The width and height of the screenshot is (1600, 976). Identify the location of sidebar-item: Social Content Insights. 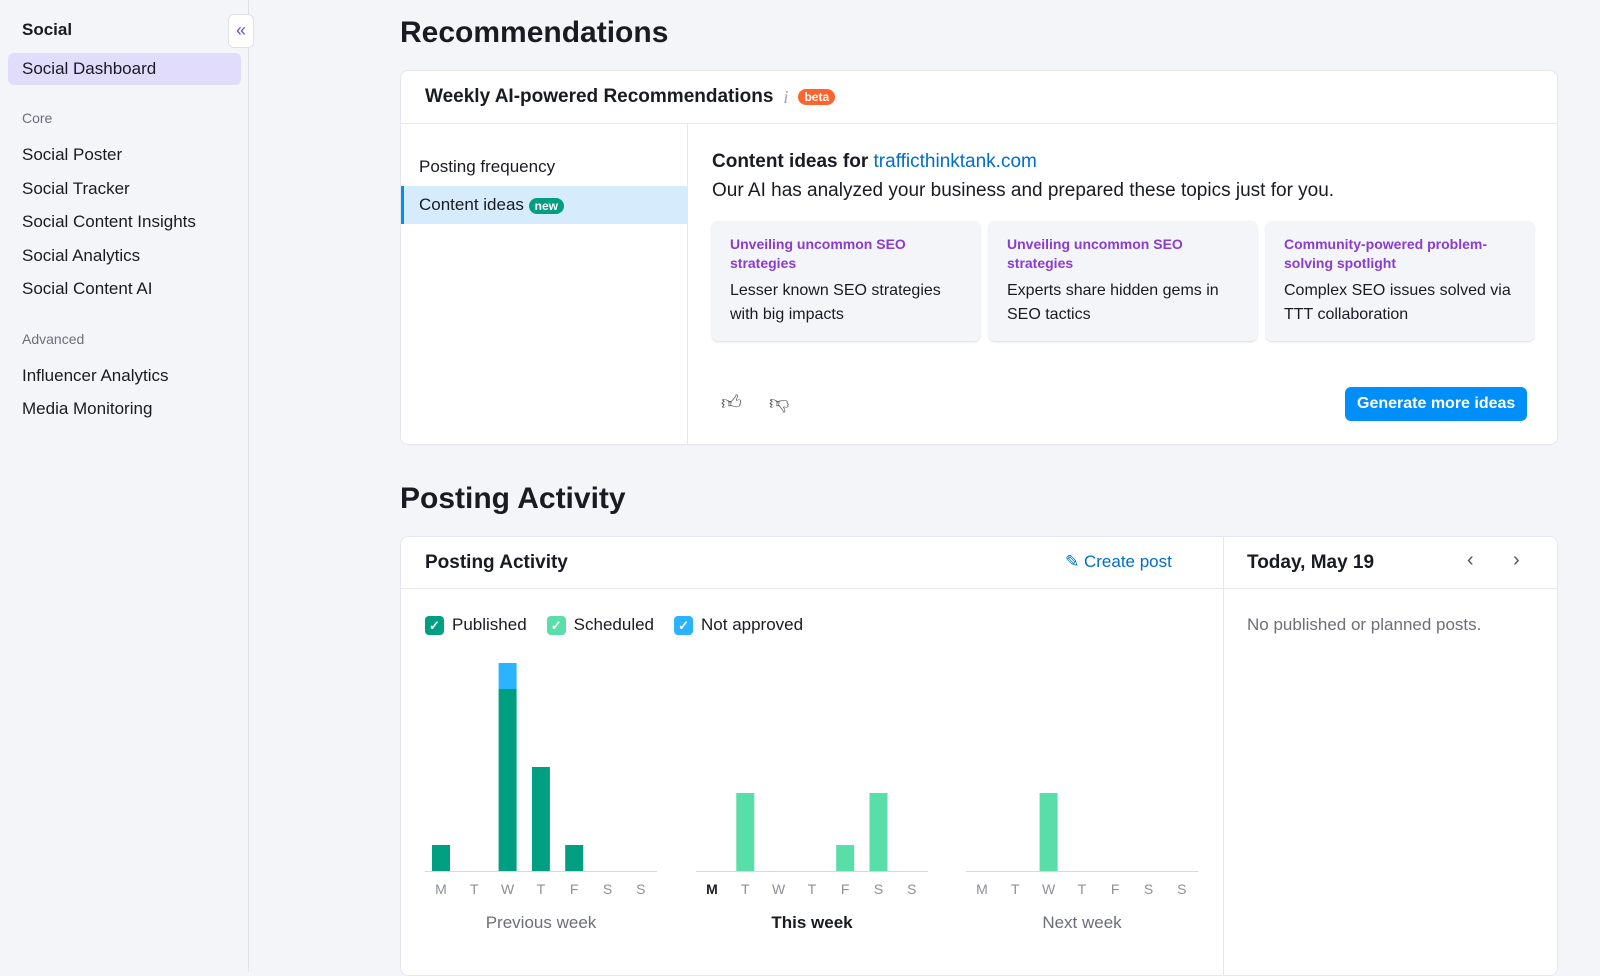
(109, 221).